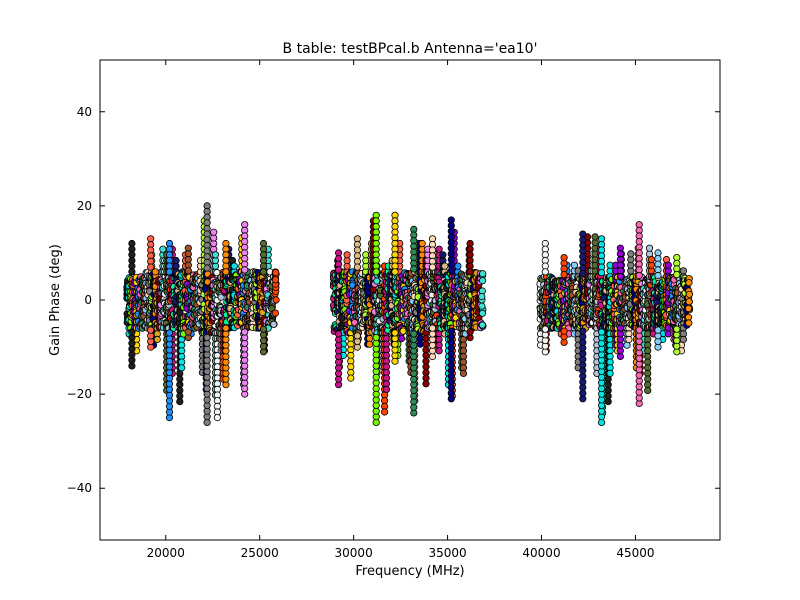  What do you see at coordinates (84, 206) in the screenshot?
I see `y-tick-label: 20` at bounding box center [84, 206].